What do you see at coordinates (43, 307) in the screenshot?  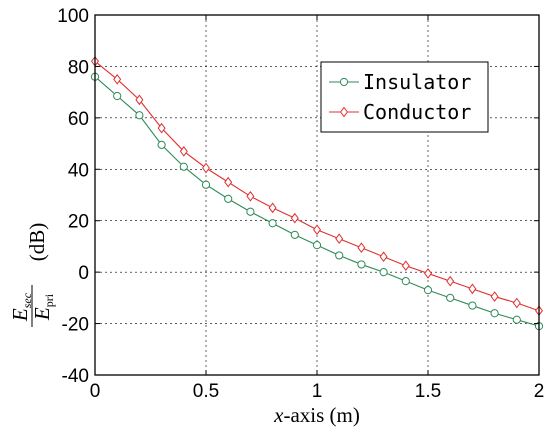 I see `y-axis-label-denominator: Epri` at bounding box center [43, 307].